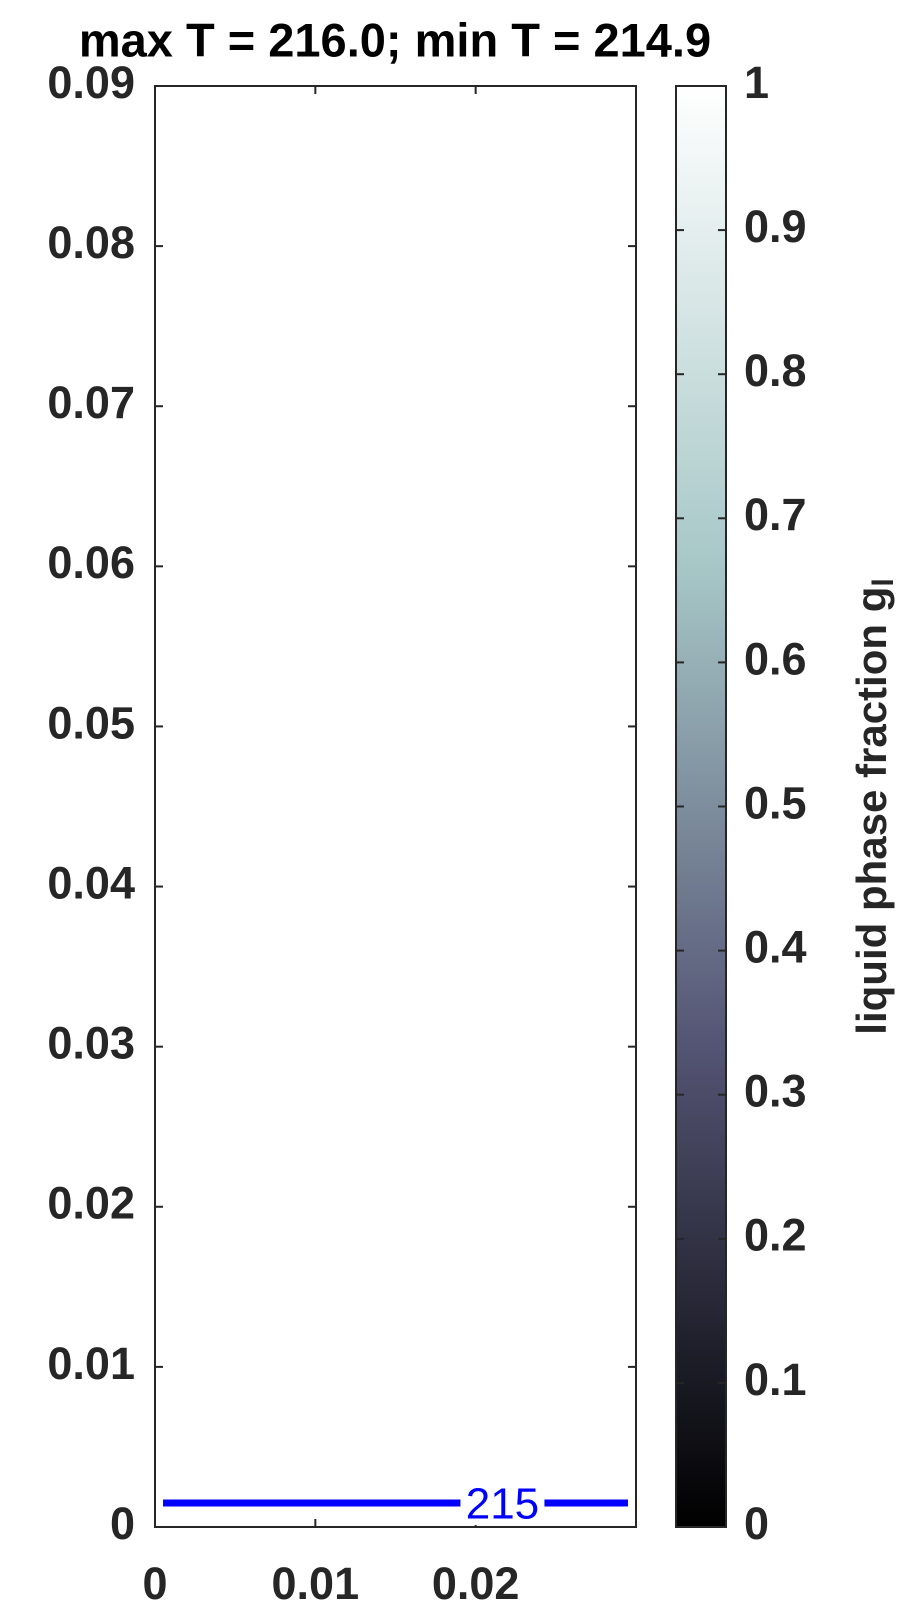  What do you see at coordinates (91, 242) in the screenshot?
I see `y-tick-label: 0.08` at bounding box center [91, 242].